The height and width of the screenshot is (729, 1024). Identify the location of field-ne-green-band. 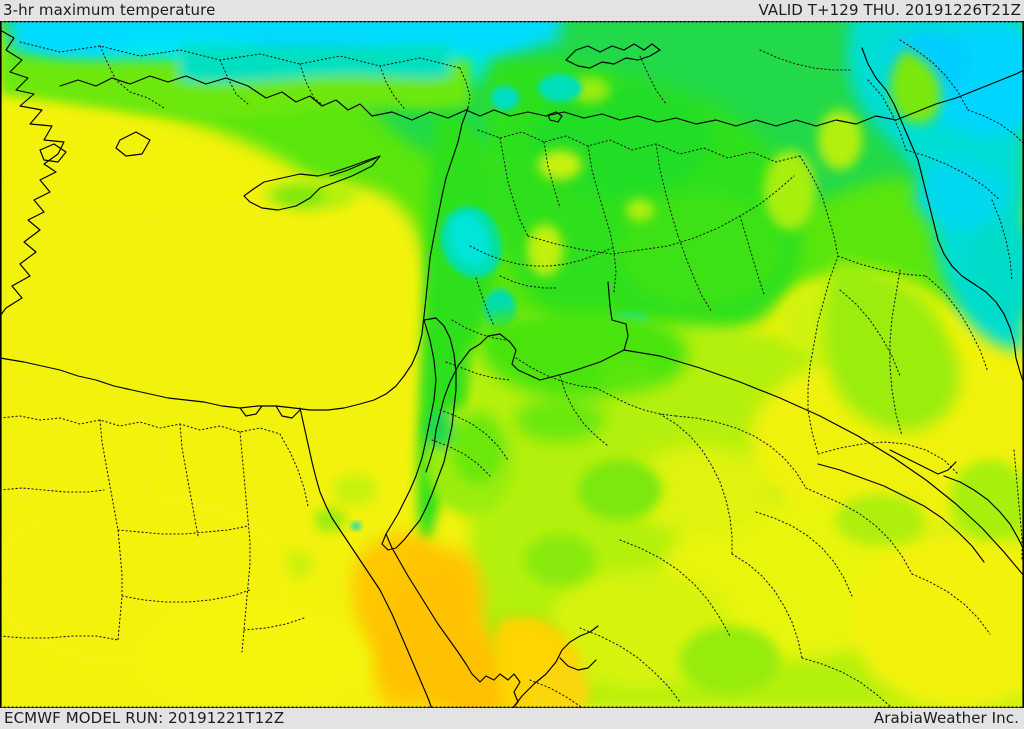
(892, 345).